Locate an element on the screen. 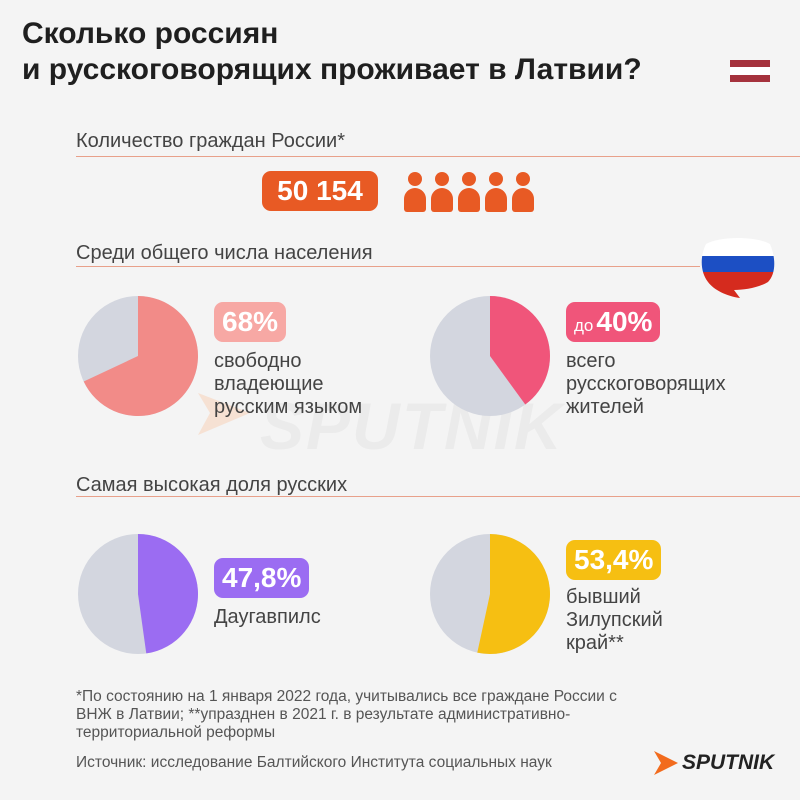 This screenshot has height=800, width=800. pie-chart-daugavpils is located at coordinates (138, 594).